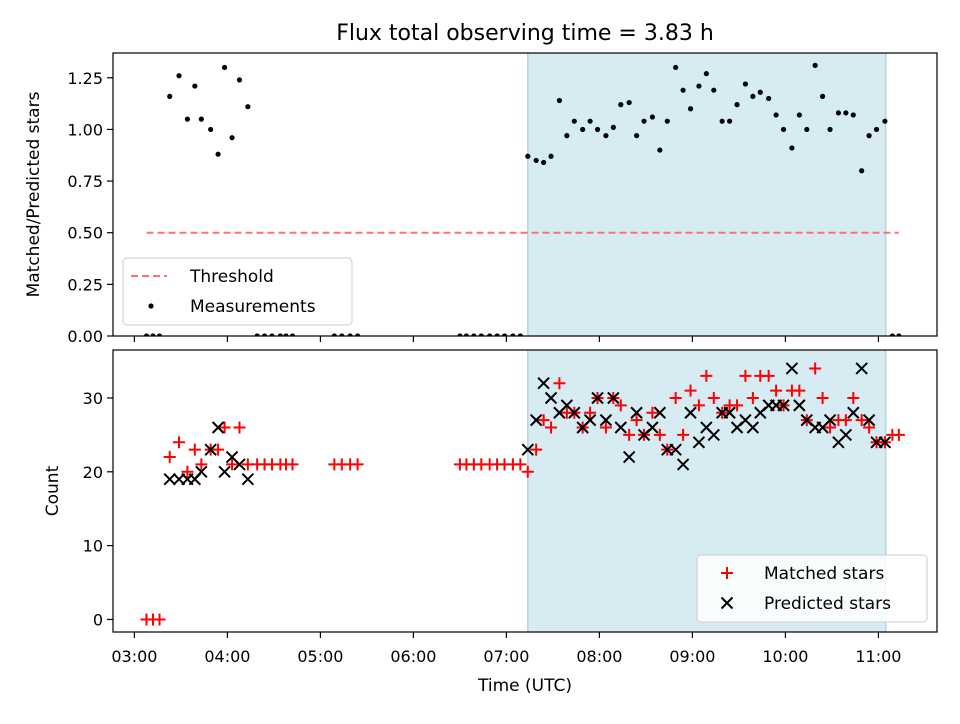 The height and width of the screenshot is (724, 960). I want to click on legend-predicted-swatch, so click(727, 603).